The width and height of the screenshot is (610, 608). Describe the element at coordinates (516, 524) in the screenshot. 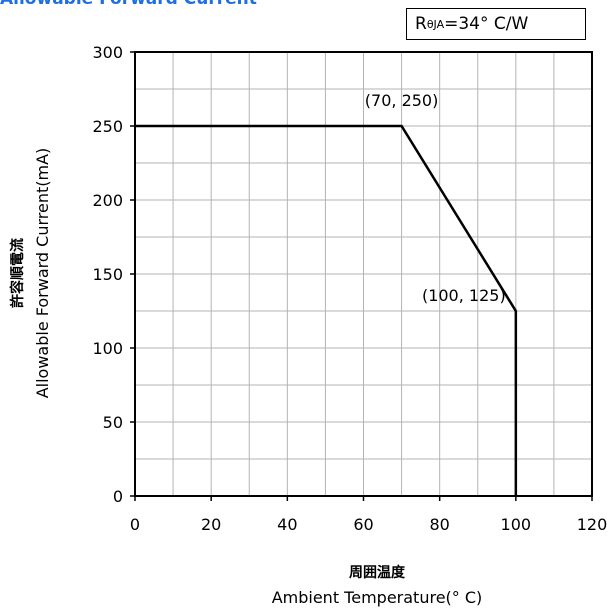

I see `x-tick-label: 100` at that location.